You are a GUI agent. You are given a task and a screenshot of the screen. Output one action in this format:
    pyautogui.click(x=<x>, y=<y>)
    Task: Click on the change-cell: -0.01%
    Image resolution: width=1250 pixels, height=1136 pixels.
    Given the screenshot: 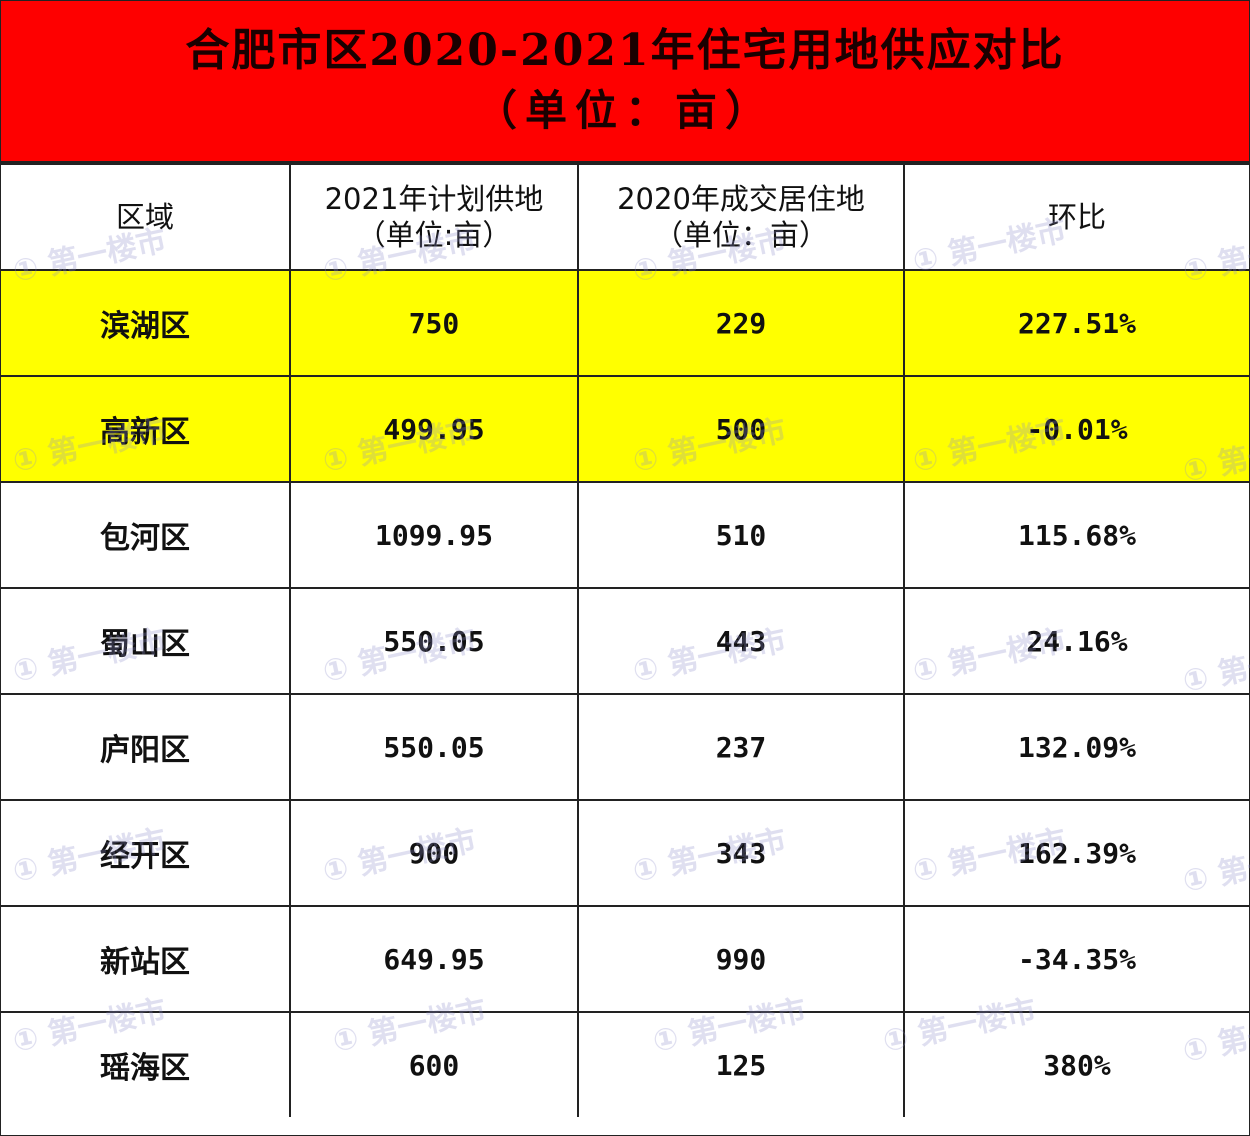 What is the action you would take?
    pyautogui.click(x=1076, y=429)
    